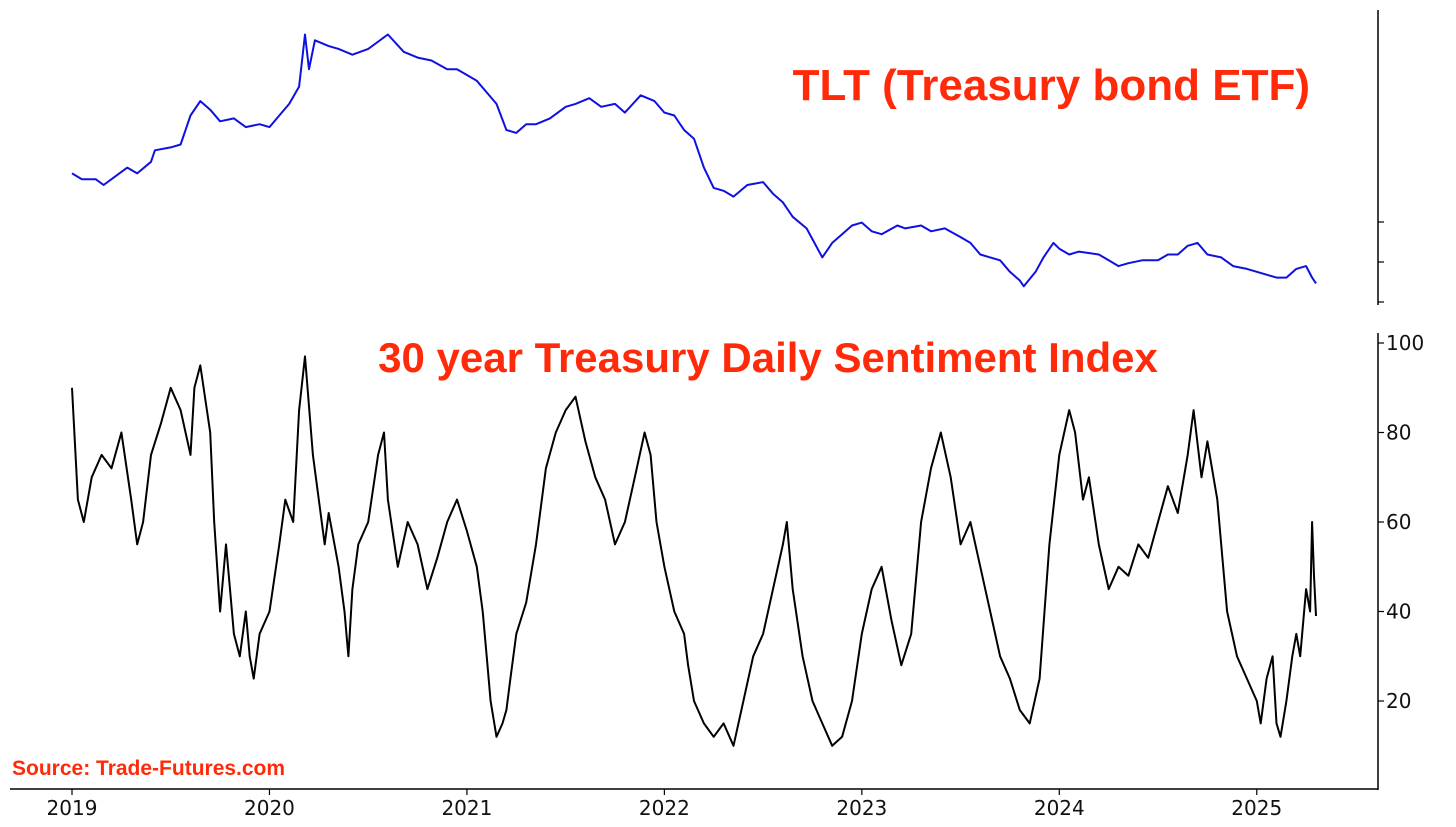  What do you see at coordinates (1405, 343) in the screenshot?
I see `y-tick-label: 100` at bounding box center [1405, 343].